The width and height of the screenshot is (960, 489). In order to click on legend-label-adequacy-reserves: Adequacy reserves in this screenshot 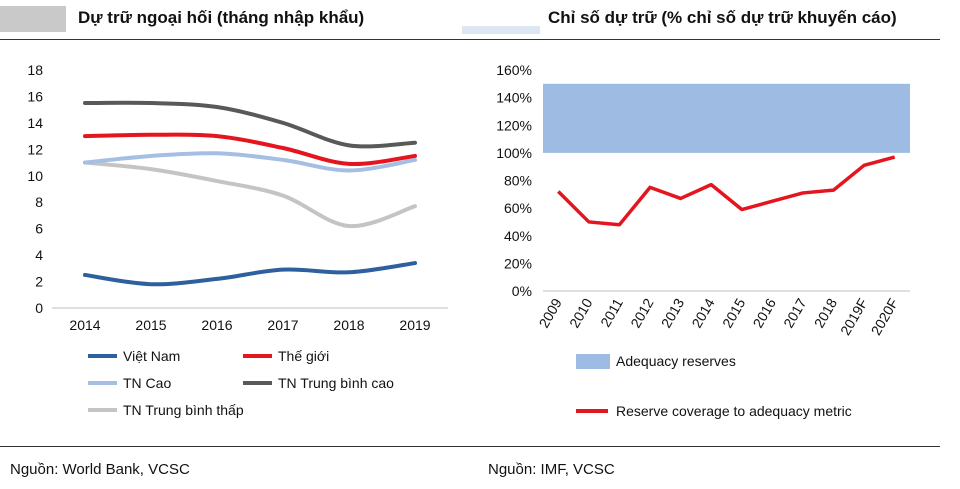, I will do `click(676, 361)`.